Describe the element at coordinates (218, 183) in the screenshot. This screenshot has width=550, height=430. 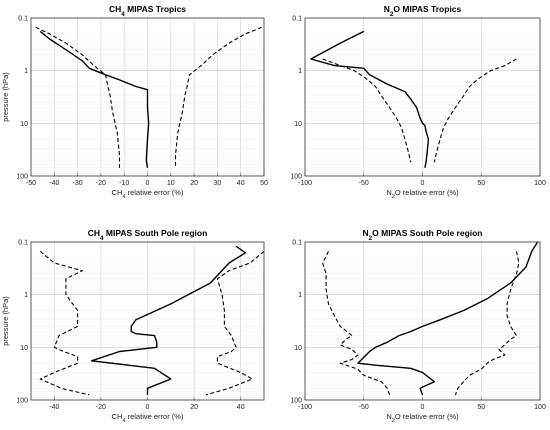
I see `x-tick-label: 30` at that location.